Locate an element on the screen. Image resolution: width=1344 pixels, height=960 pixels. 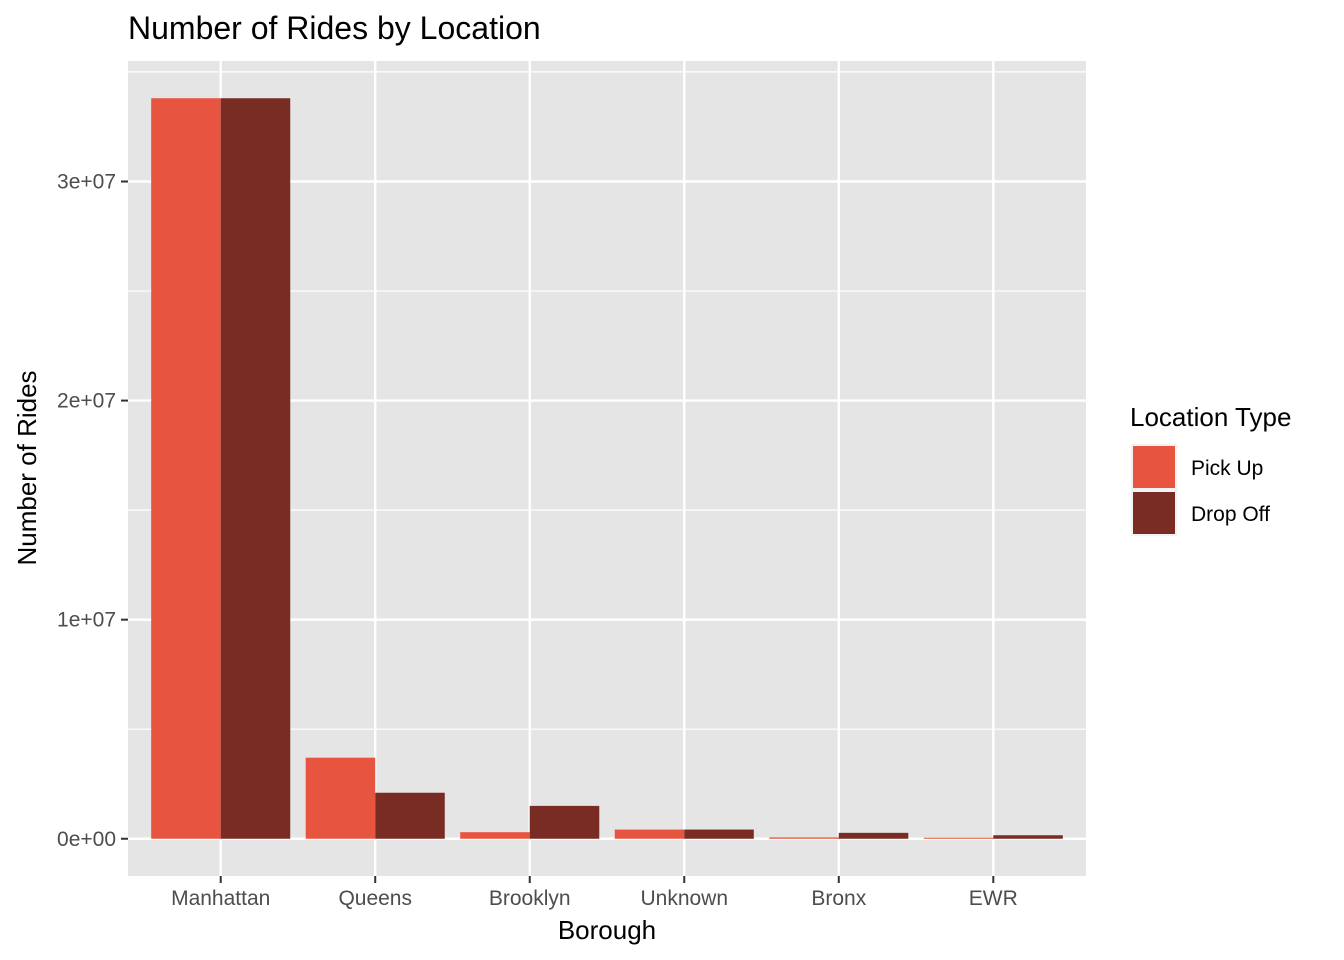
y-tick-label: 0e+00 is located at coordinates (86, 839).